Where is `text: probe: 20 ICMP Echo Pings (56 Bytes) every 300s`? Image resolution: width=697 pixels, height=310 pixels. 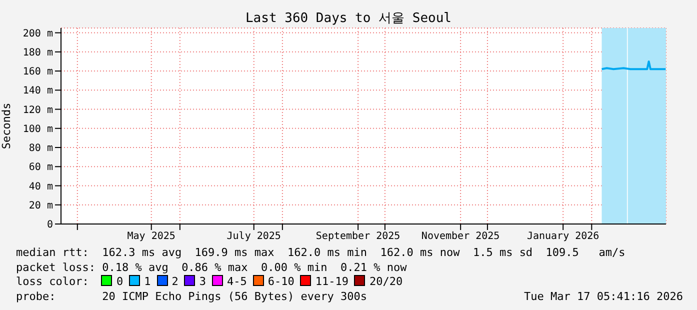
text: probe: 20 ICMP Echo Pings (56 Bytes) every 300s is located at coordinates (191, 296).